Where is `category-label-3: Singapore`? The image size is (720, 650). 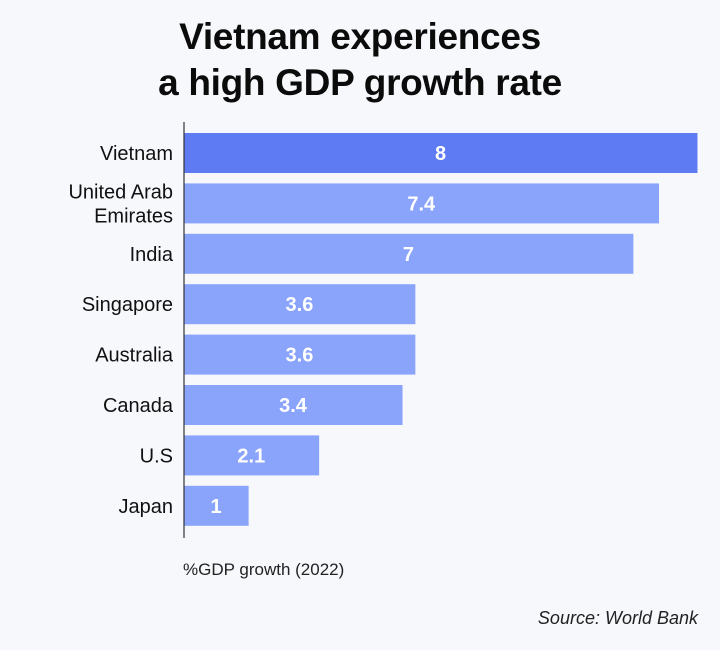
category-label-3: Singapore is located at coordinates (127, 305).